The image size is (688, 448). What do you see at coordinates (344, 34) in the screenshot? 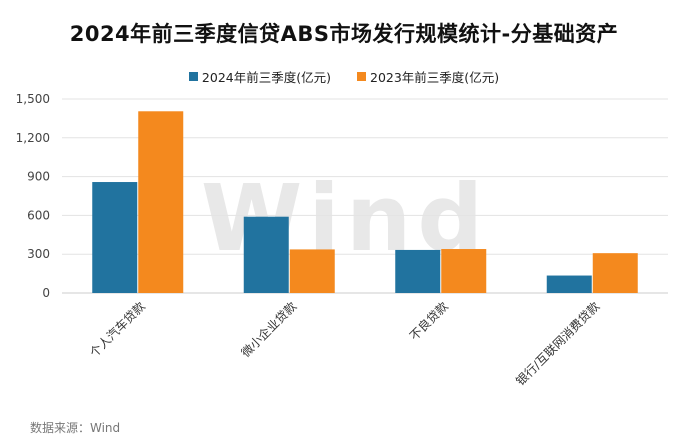
I see `chart-title: 2024年前三季度信贷ABS市场发行规模统计-分基础资产` at bounding box center [344, 34].